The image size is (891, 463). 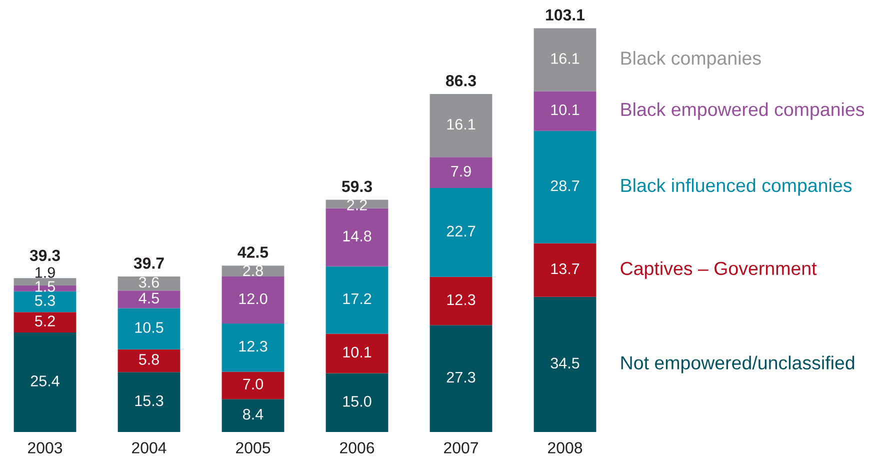 What do you see at coordinates (45, 448) in the screenshot?
I see `x-tick-label: 2003` at bounding box center [45, 448].